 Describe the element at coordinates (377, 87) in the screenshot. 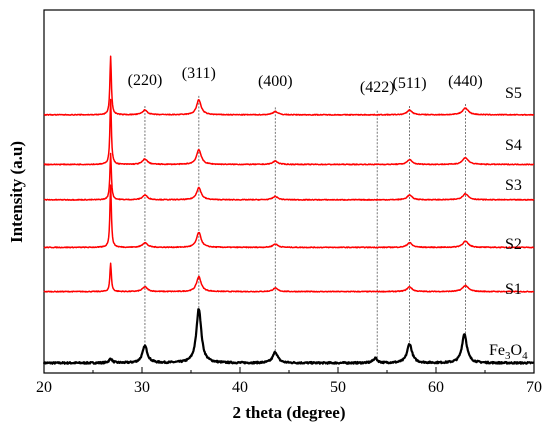

I see `peak-label-3: (422)` at that location.